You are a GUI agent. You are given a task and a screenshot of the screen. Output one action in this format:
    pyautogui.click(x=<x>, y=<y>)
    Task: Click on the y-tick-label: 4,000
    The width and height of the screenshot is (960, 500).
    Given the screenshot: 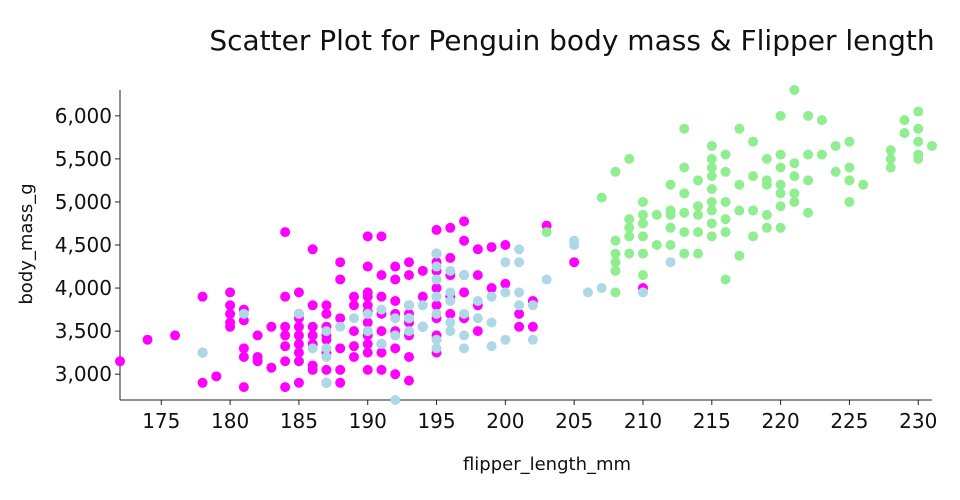 What is the action you would take?
    pyautogui.click(x=83, y=288)
    